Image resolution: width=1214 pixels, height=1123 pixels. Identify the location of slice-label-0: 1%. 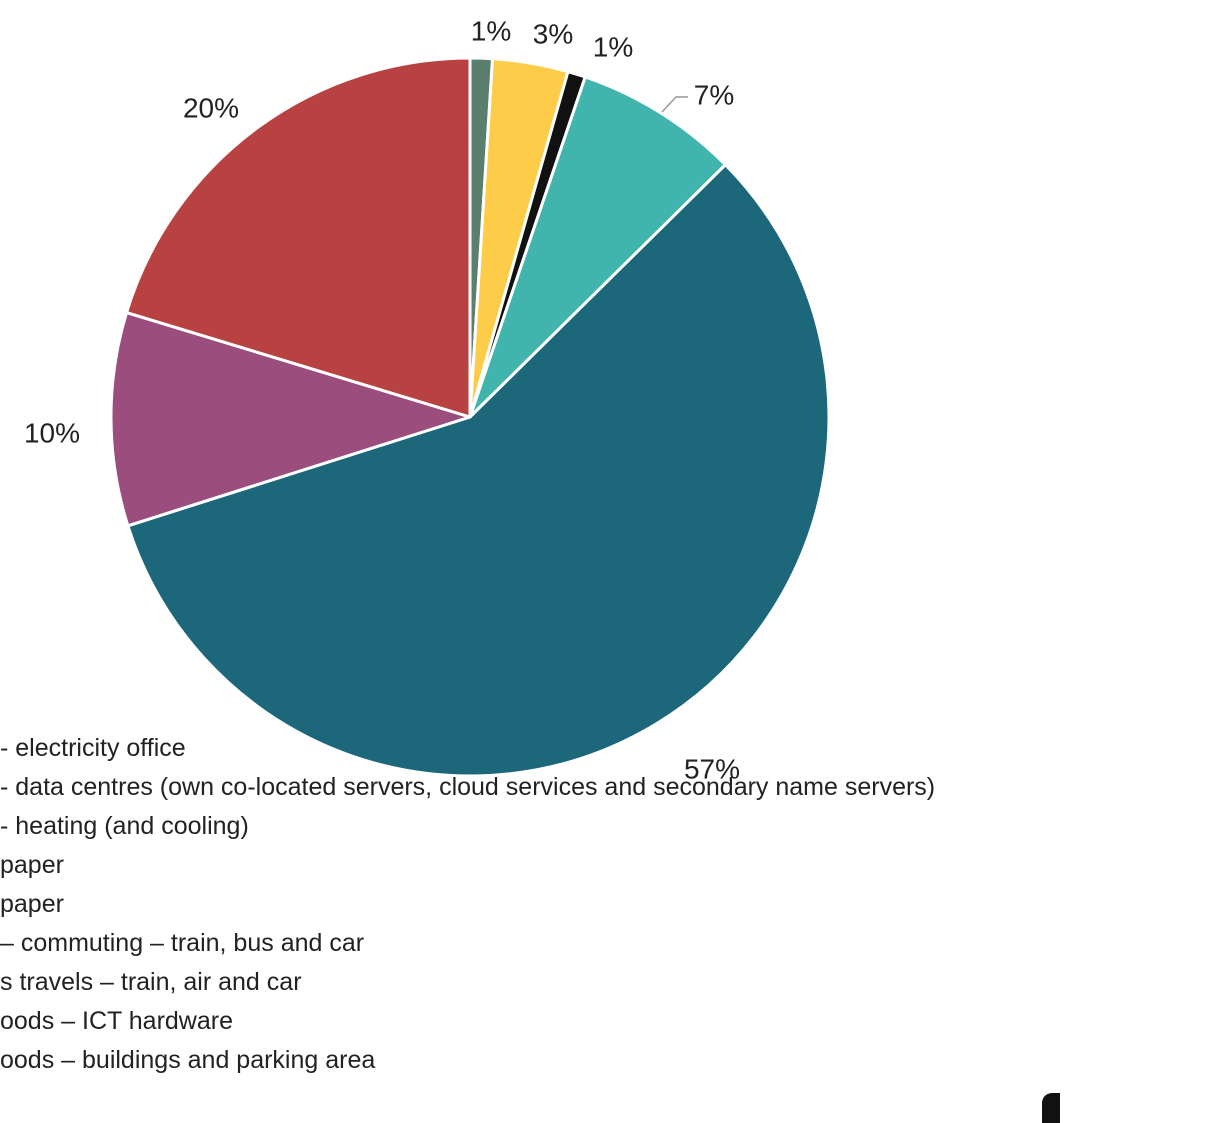
(491, 30).